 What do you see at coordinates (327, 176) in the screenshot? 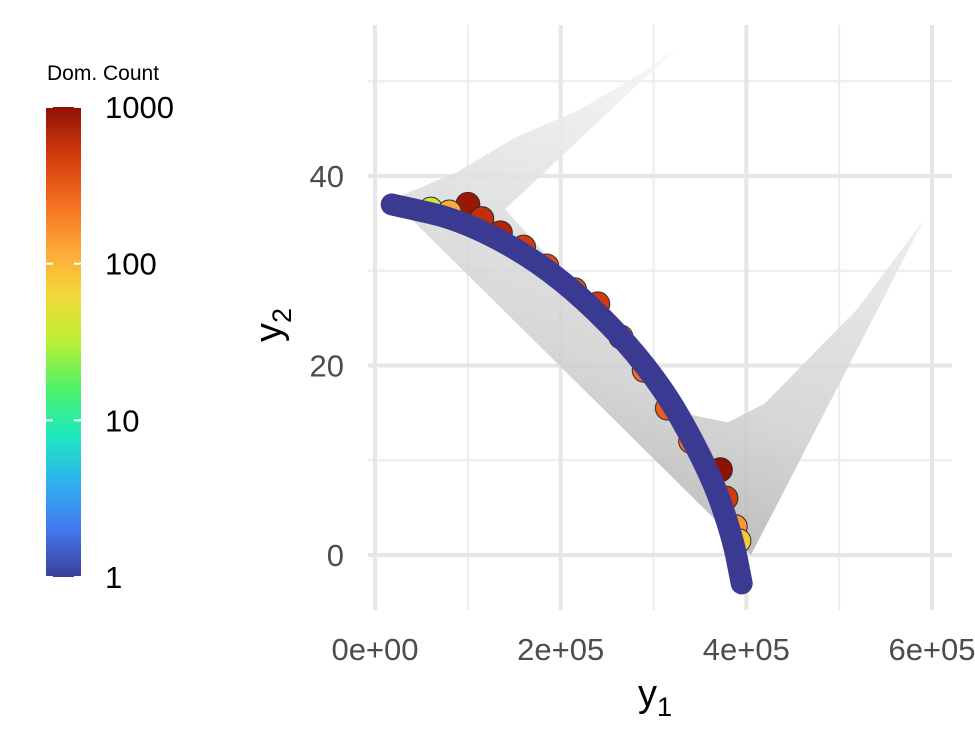
I see `y-tick-label: 40` at bounding box center [327, 176].